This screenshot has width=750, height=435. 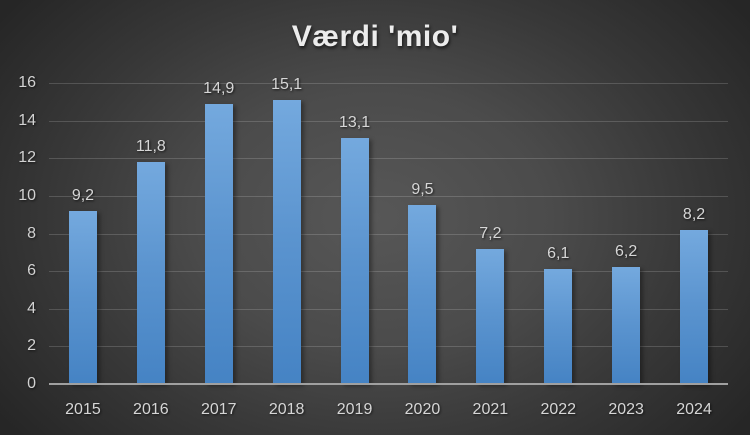 What do you see at coordinates (375, 36) in the screenshot?
I see `chart-title: Værdi 'mio'` at bounding box center [375, 36].